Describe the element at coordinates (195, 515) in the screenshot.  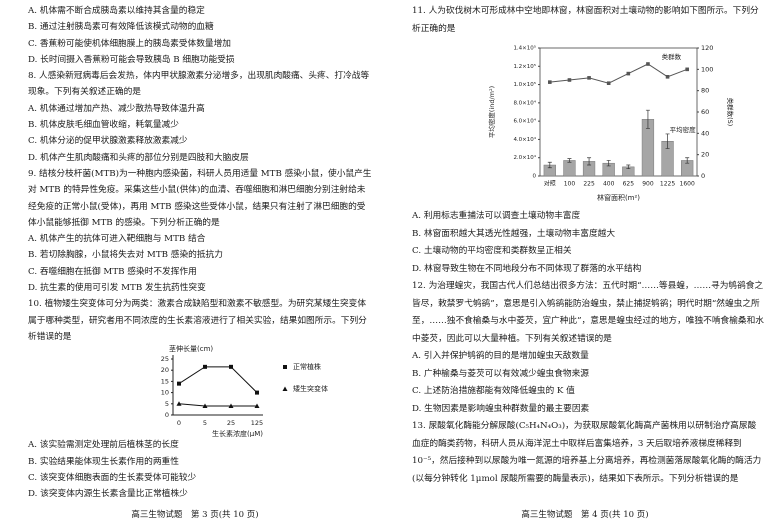
I see `page-footer: 高三生物试题 第 3 页(共 10 页)` at that location.